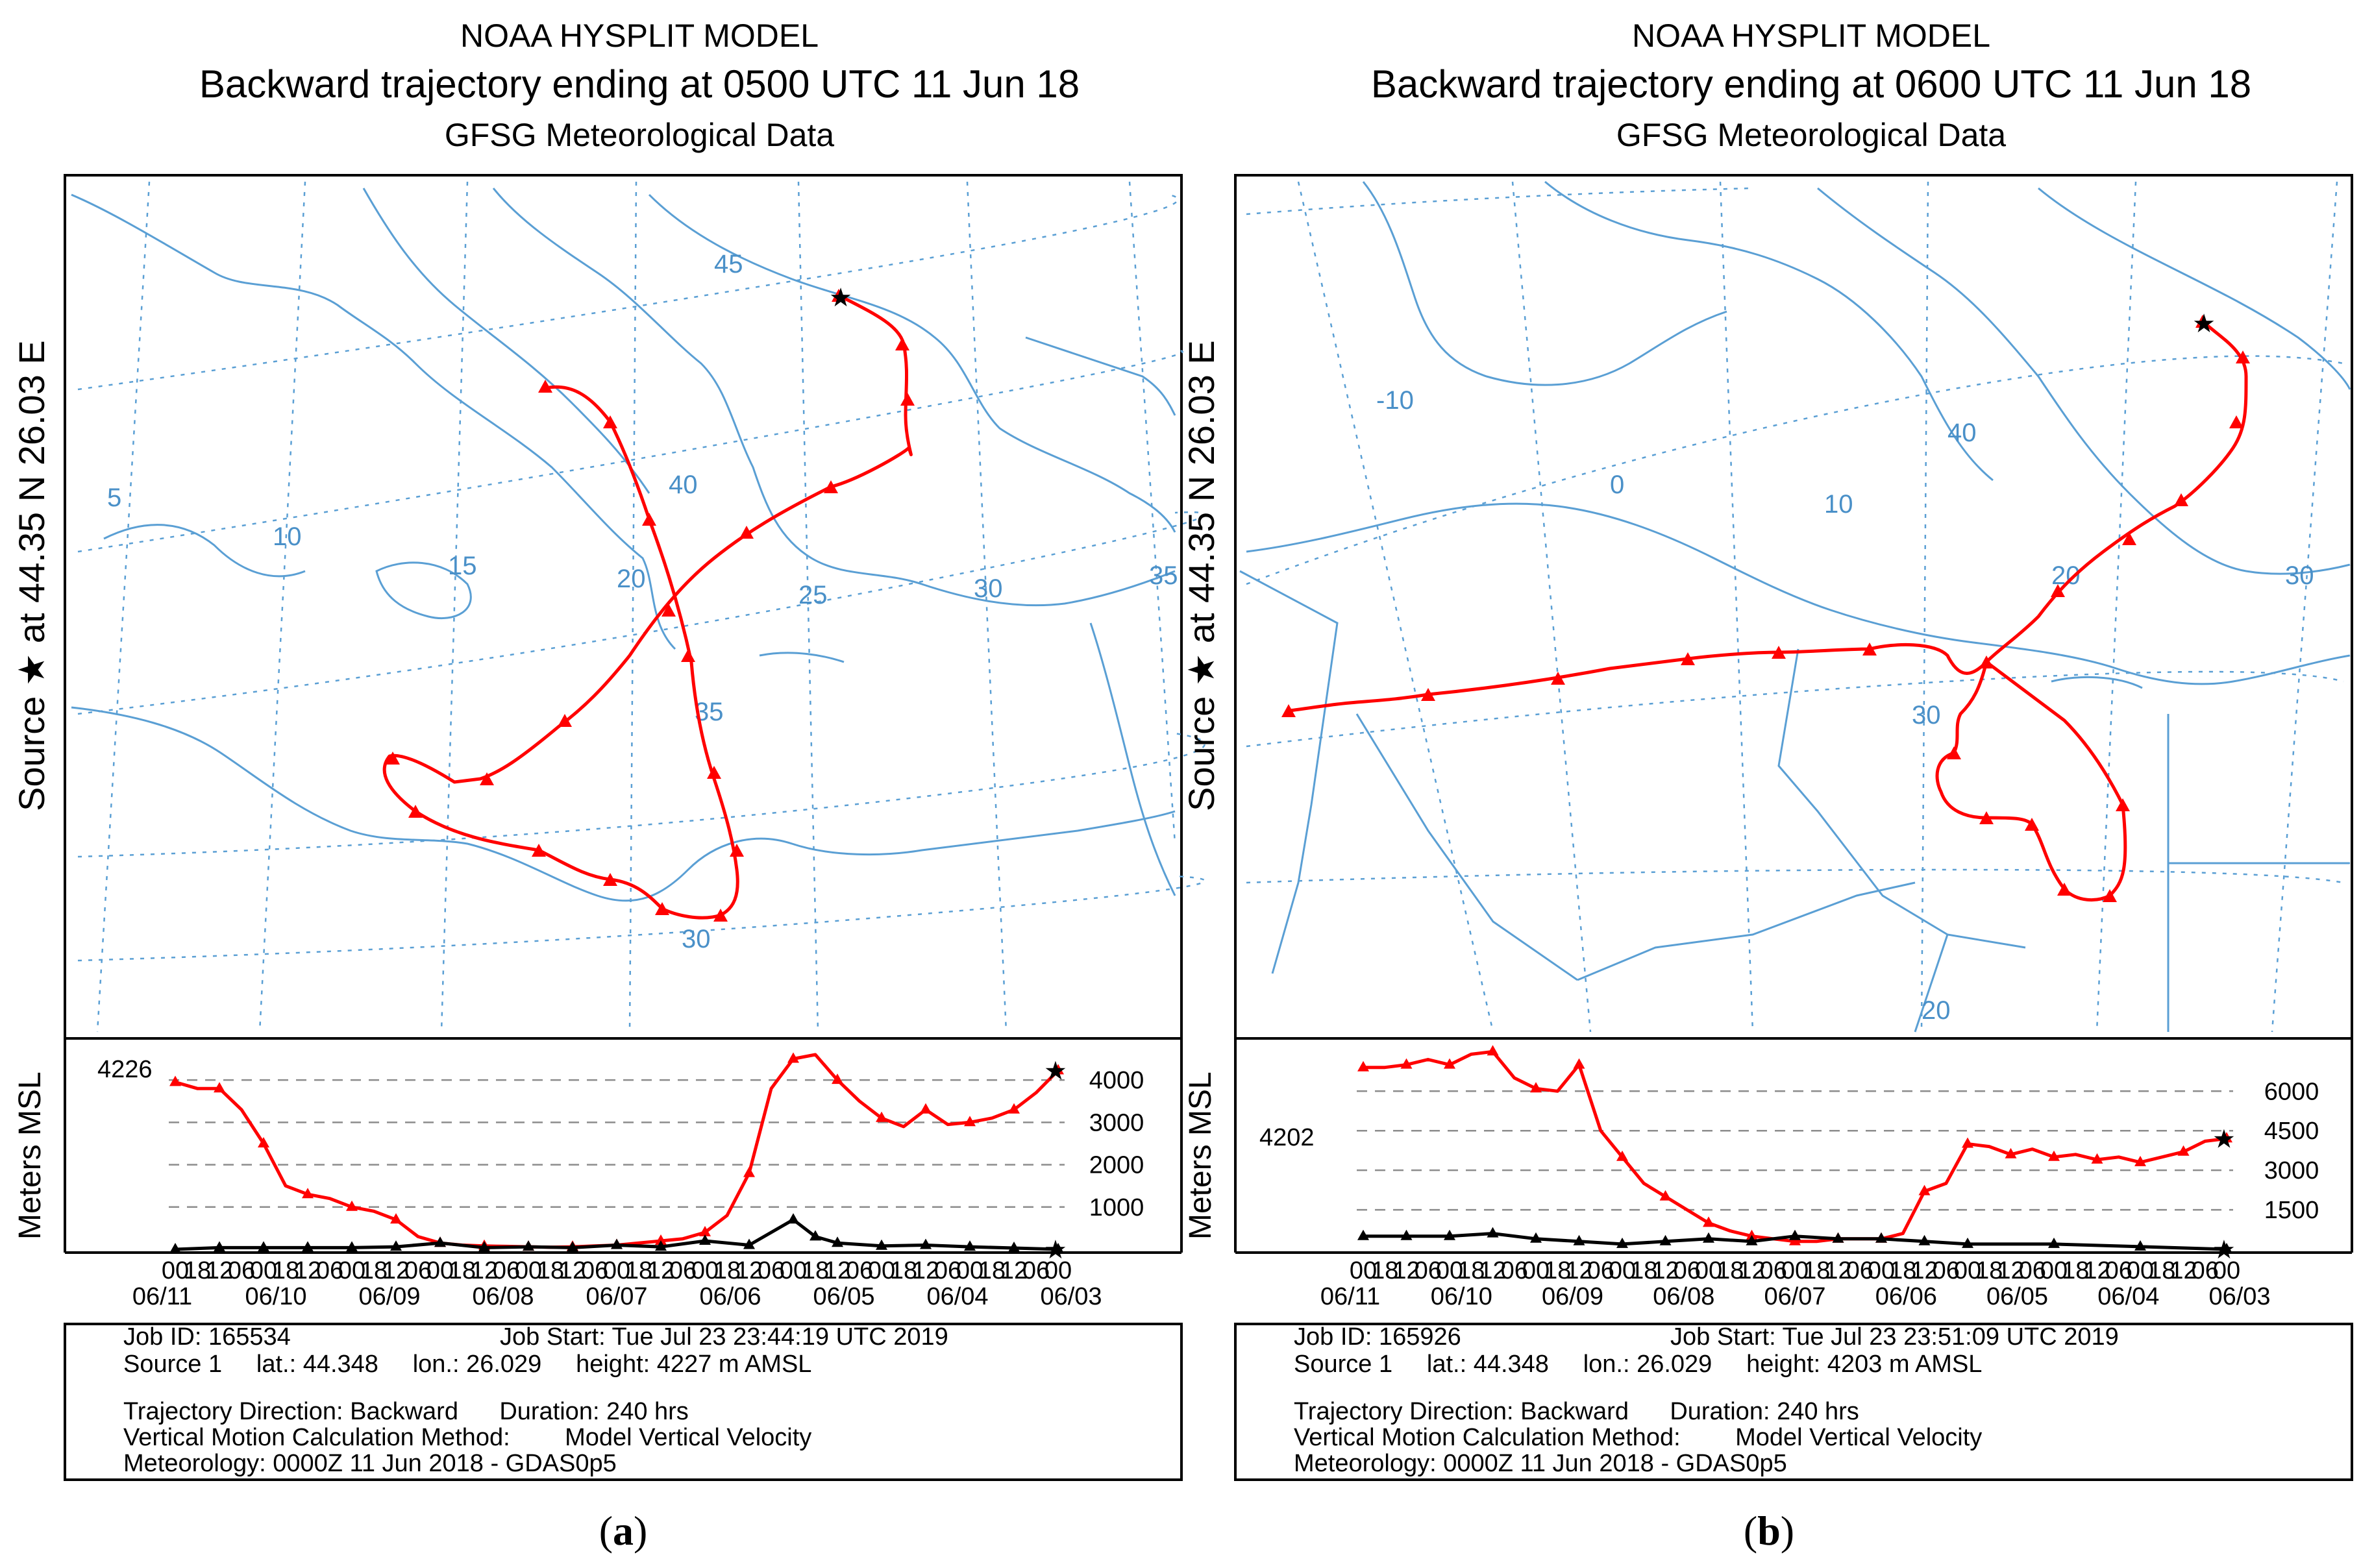 The height and width of the screenshot is (1568, 2361). Describe the element at coordinates (617, 1151) in the screenshot. I see `height-series-line` at that location.